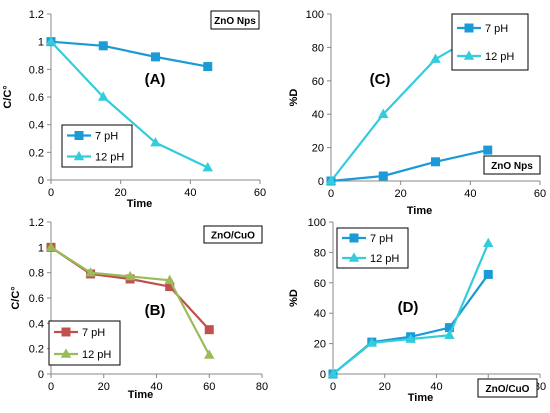 Image resolution: width=550 pixels, height=413 pixels. I want to click on y-axis-title: %D, so click(294, 298).